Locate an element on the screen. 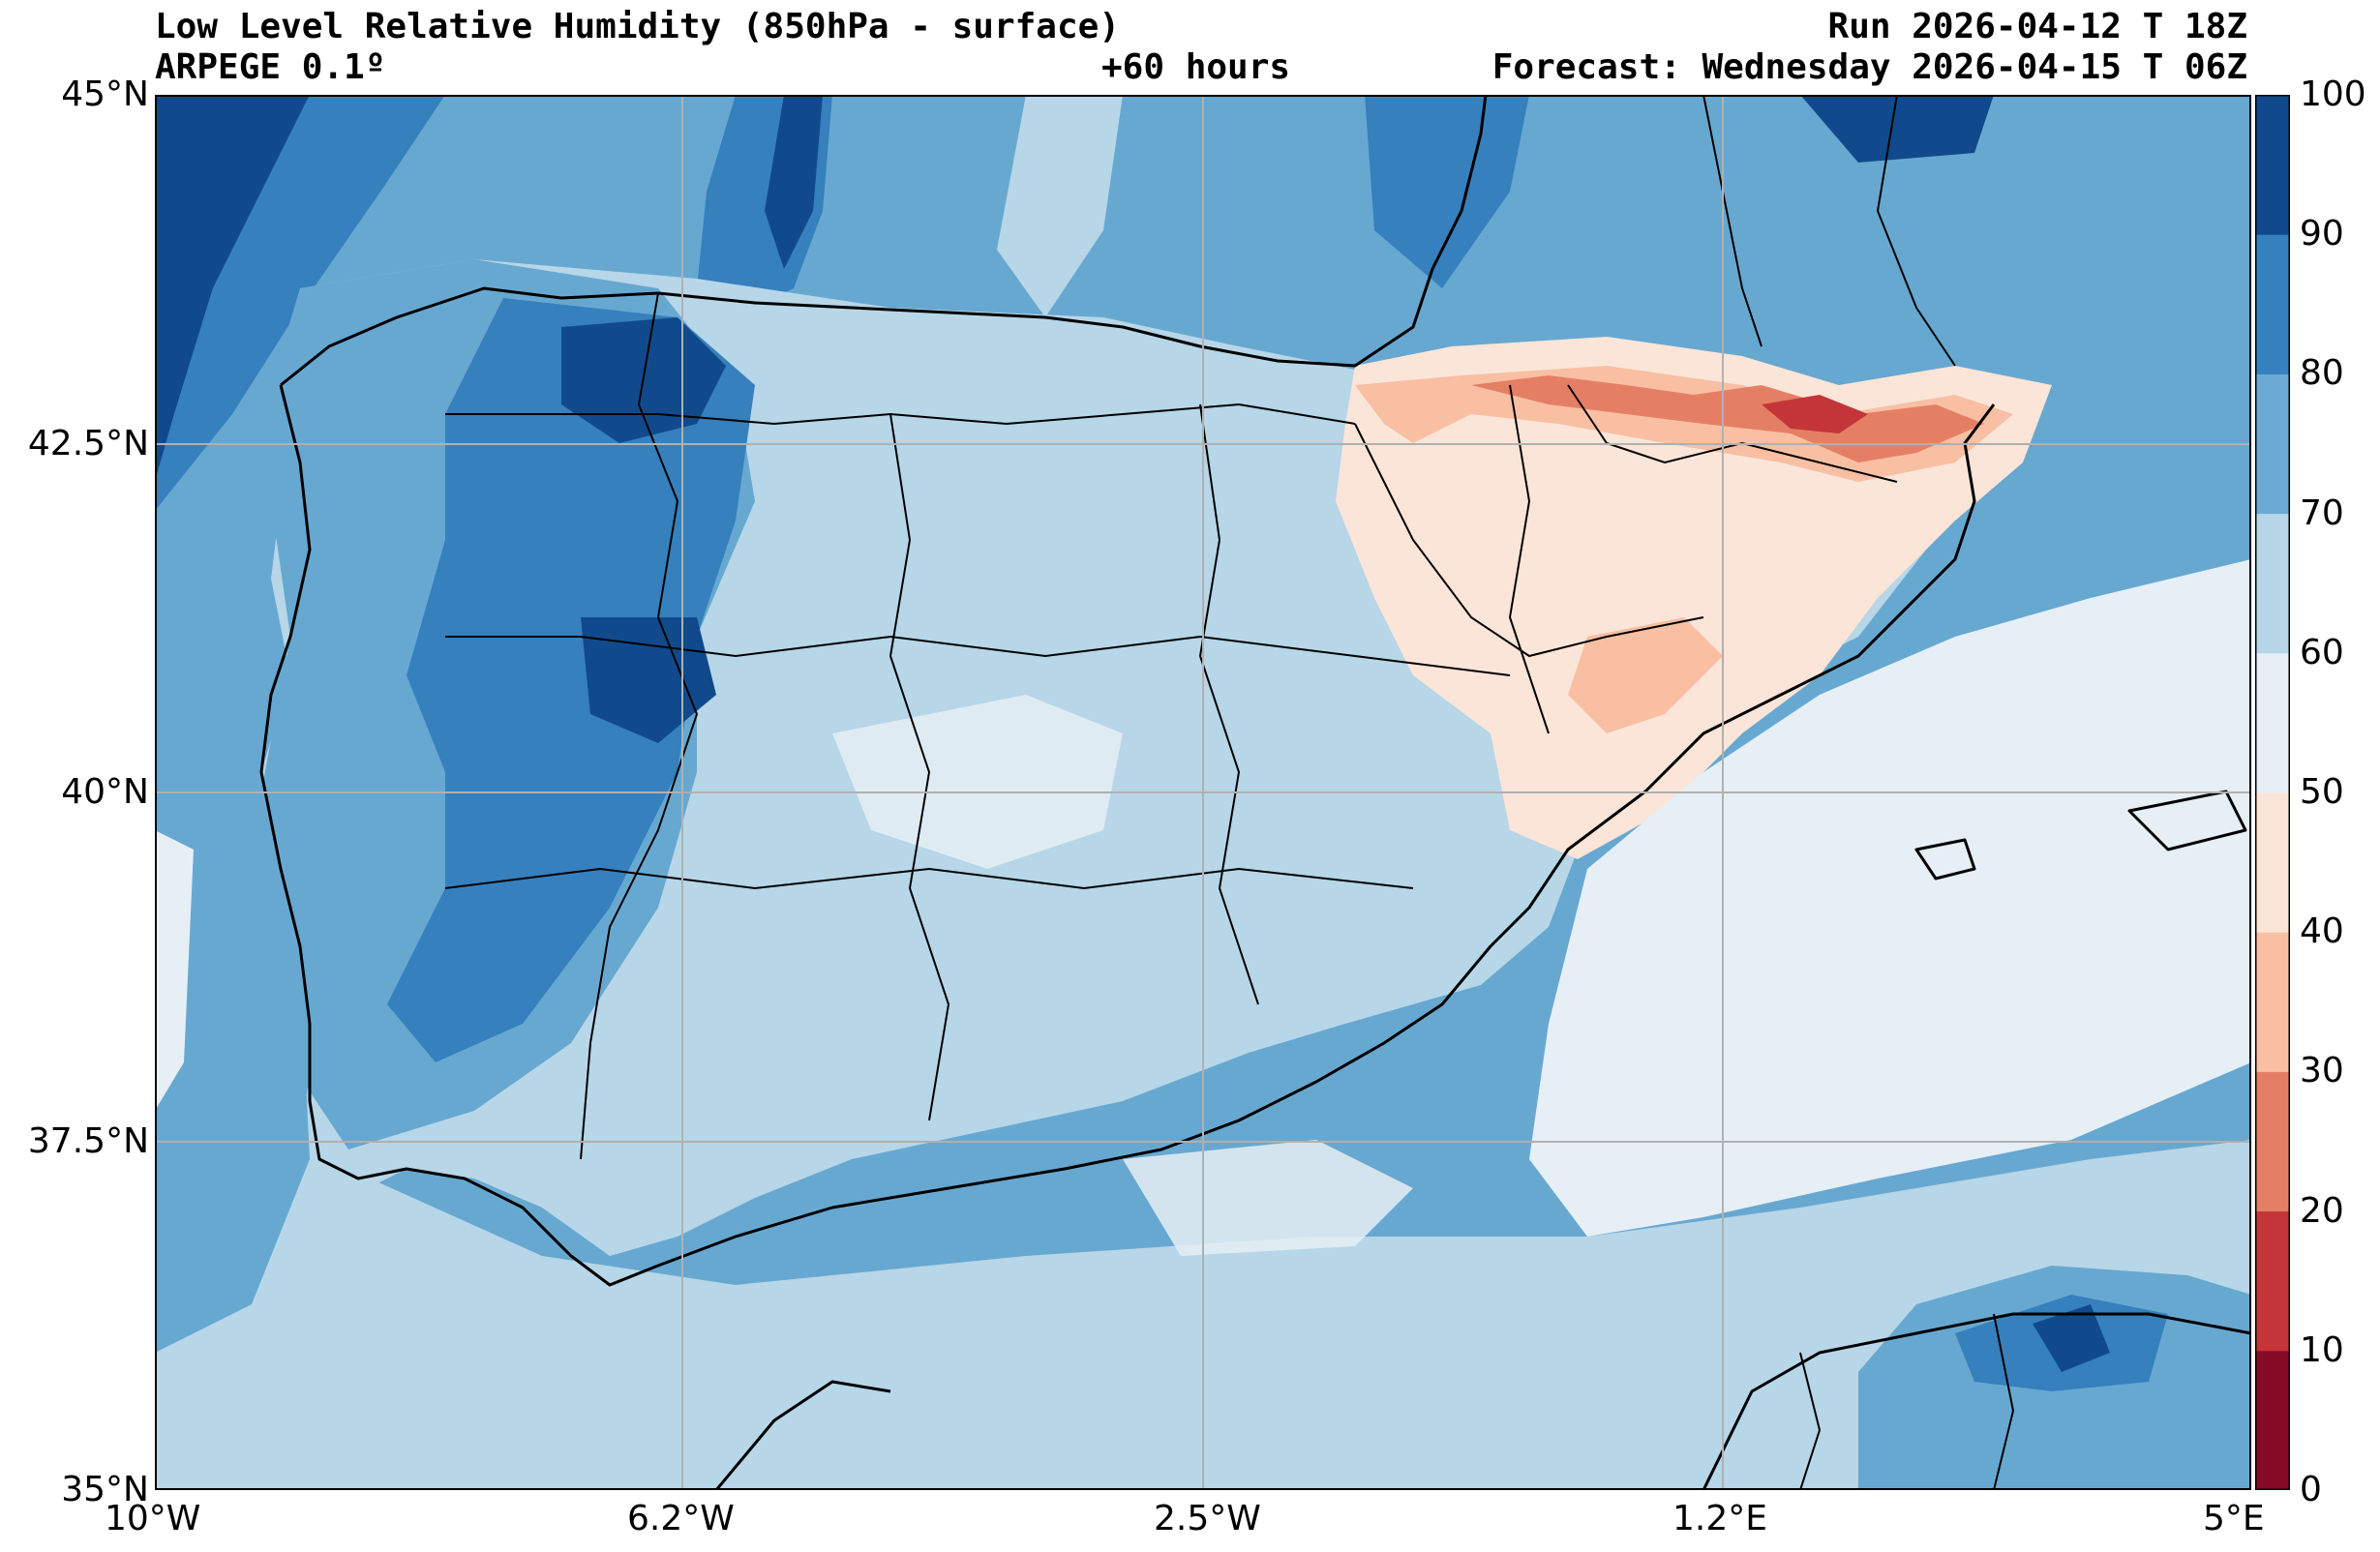  colorbar is located at coordinates (2272, 793).